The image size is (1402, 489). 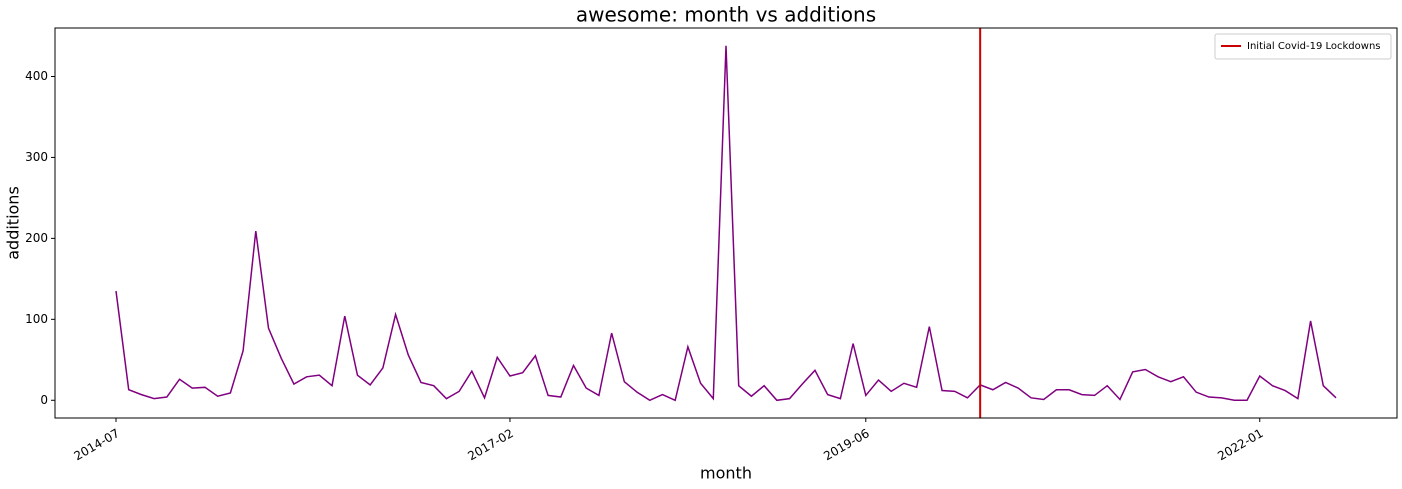 I want to click on x-tick-label: 2019-06, so click(x=846, y=444).